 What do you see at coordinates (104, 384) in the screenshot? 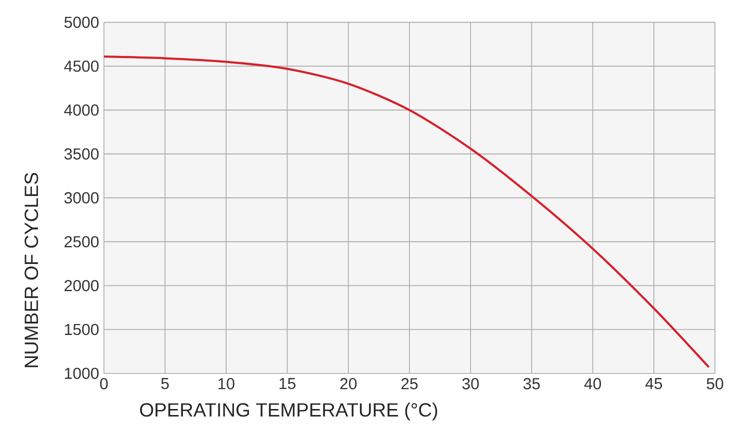
I see `x-tick-label: 0` at bounding box center [104, 384].